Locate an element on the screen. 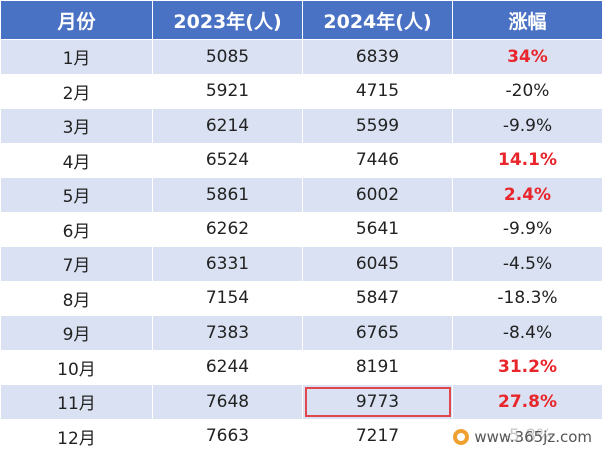 This screenshot has width=602, height=454. value-cell: 6765 is located at coordinates (378, 333).